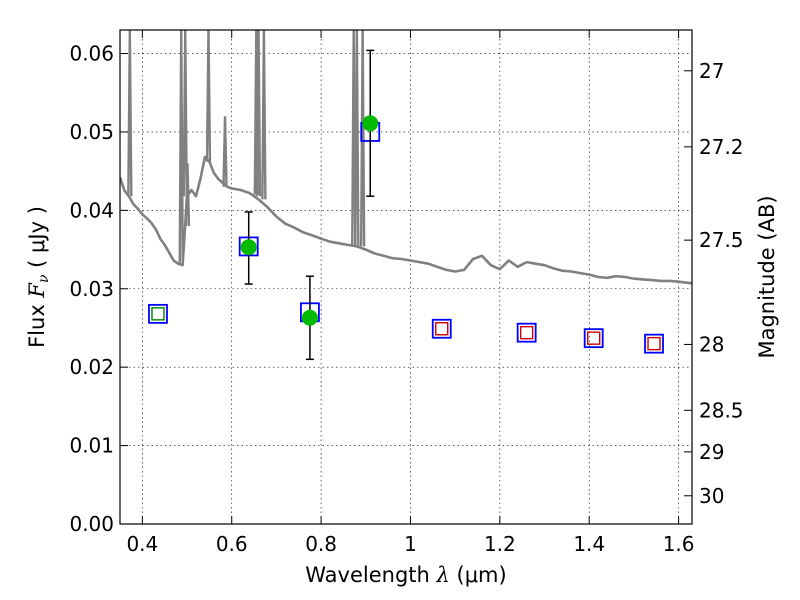 This screenshot has width=800, height=600. I want to click on y2-tick-label: 30, so click(711, 496).